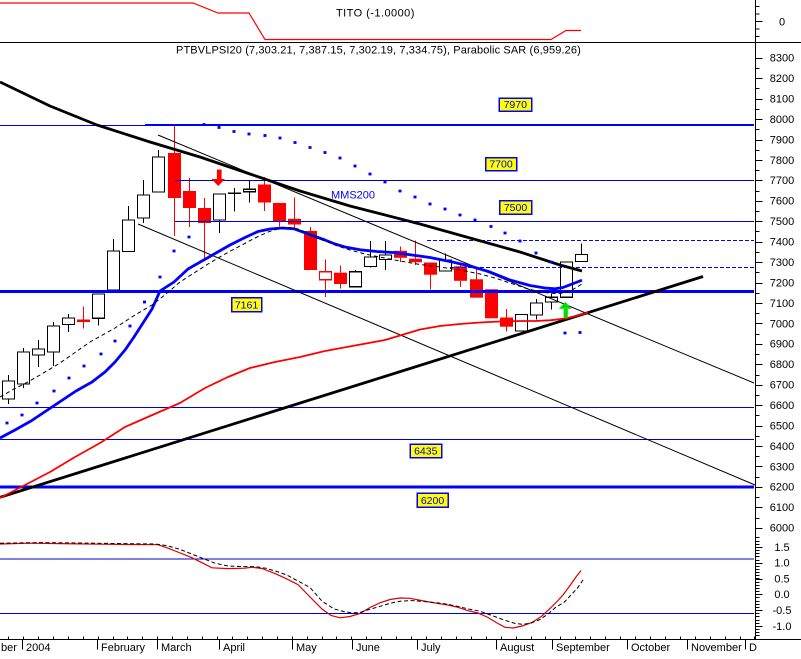 The image size is (801, 659). I want to click on svg-text: 1.0, so click(781, 564).